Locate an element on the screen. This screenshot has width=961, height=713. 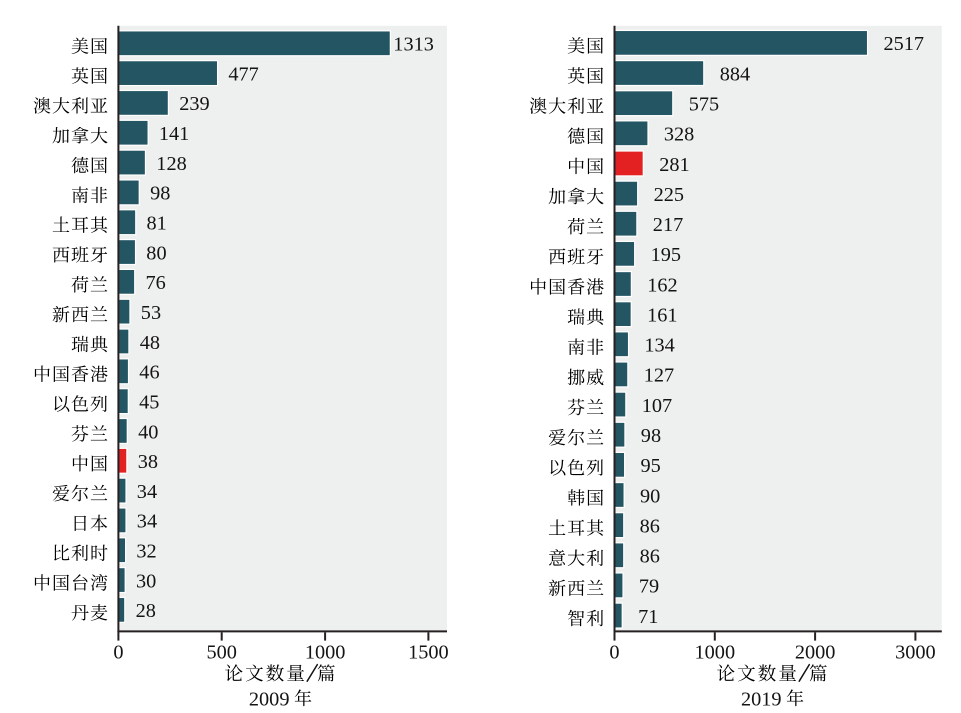
svg-text: 107 is located at coordinates (657, 406).